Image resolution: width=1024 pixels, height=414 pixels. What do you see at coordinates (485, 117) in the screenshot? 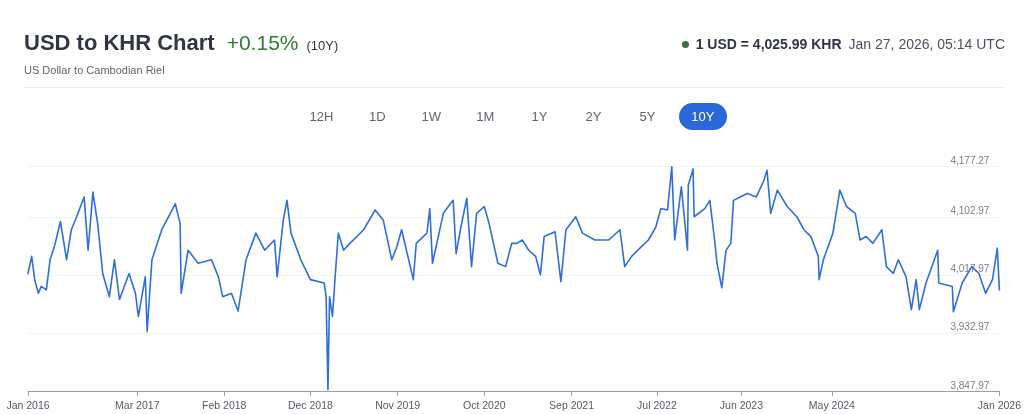
I see `text: 1M` at bounding box center [485, 117].